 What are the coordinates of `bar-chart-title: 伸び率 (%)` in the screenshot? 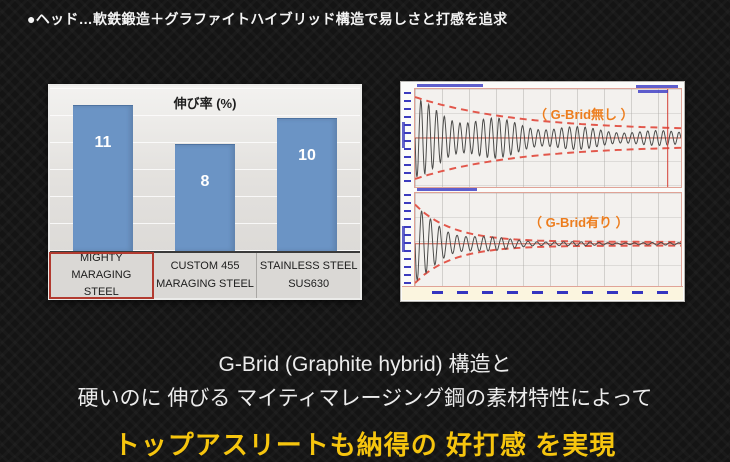 It's located at (205, 103).